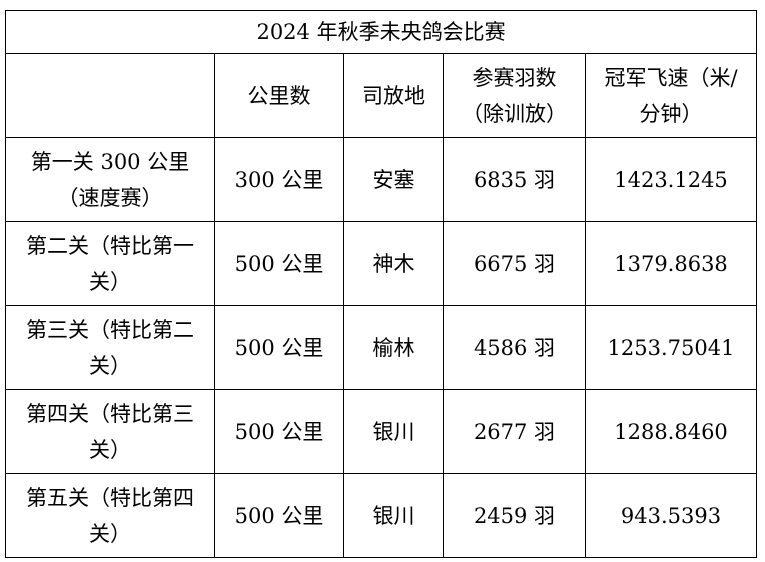 The height and width of the screenshot is (562, 765). Describe the element at coordinates (514, 263) in the screenshot. I see `table-cell: 6675 羽` at that location.